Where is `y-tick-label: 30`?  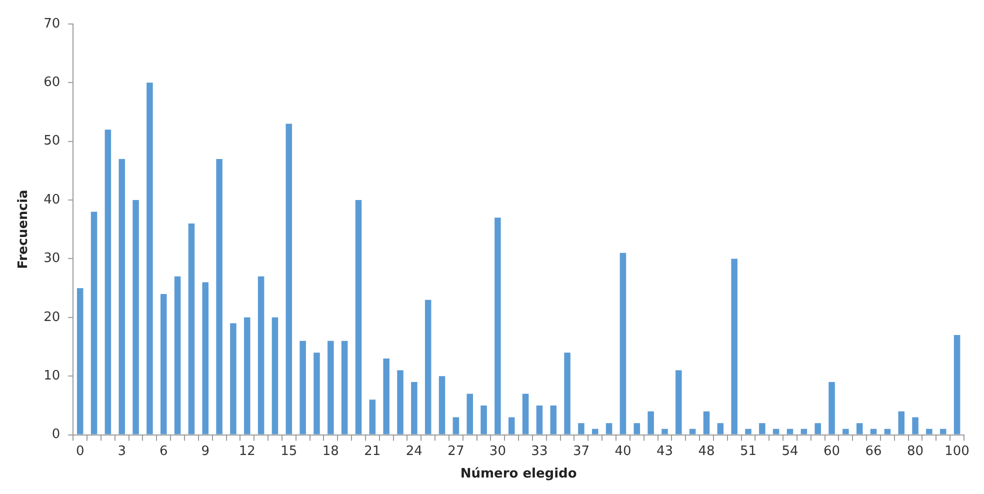
y-tick-label: 30 is located at coordinates (52, 258).